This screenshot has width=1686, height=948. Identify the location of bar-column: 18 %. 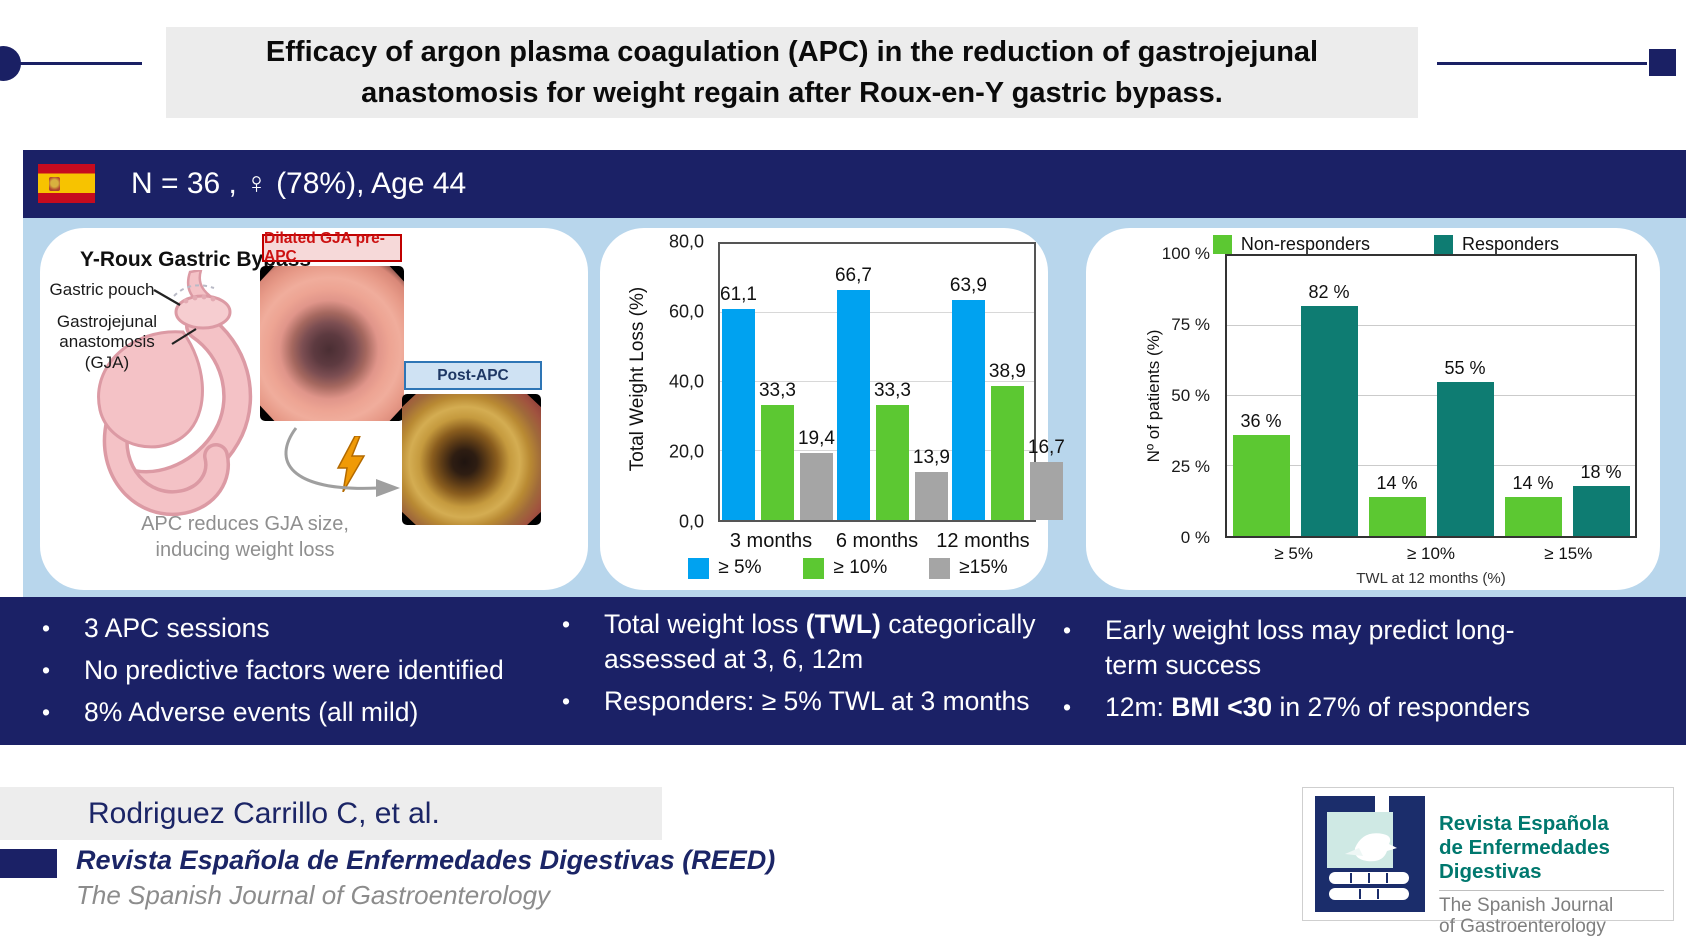
(1601, 396).